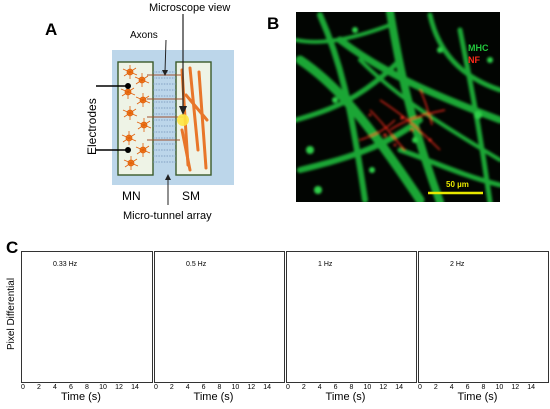 The image size is (550, 409). Describe the element at coordinates (400, 130) in the screenshot. I see `red-puncta` at that location.